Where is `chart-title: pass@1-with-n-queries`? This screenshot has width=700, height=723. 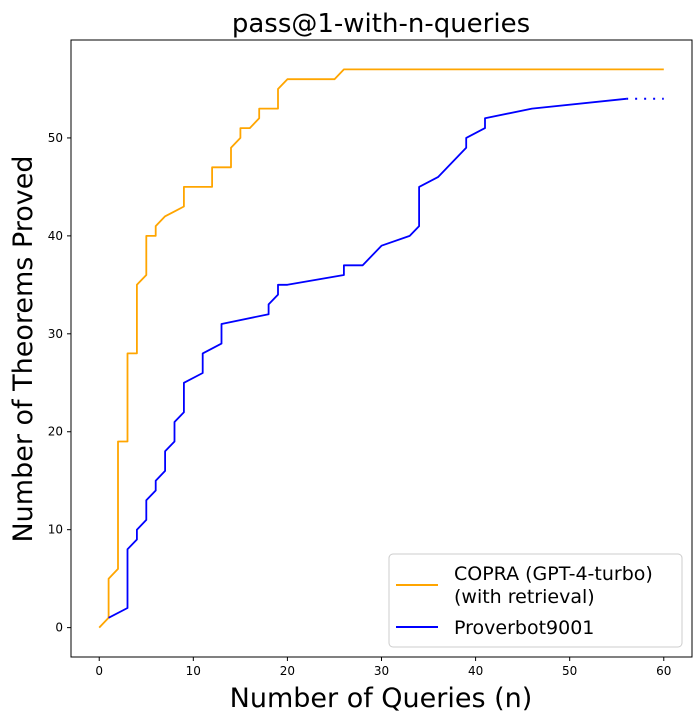
chart-title: pass@1-with-n-queries is located at coordinates (381, 24).